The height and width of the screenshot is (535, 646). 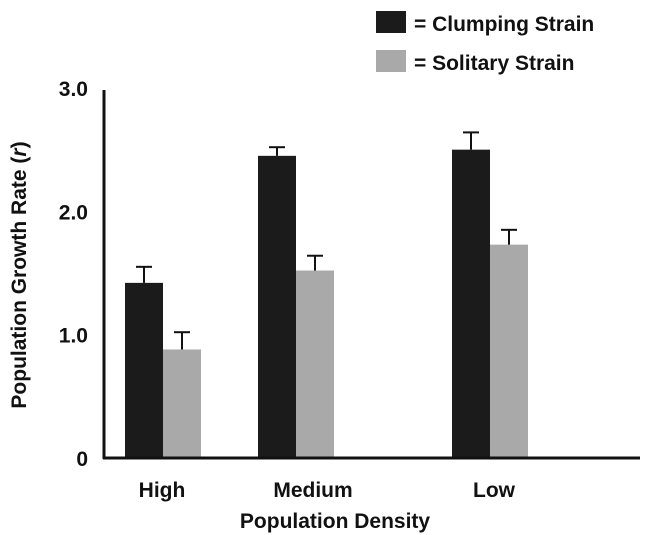 I want to click on y-tick-label: 0, so click(x=82, y=459).